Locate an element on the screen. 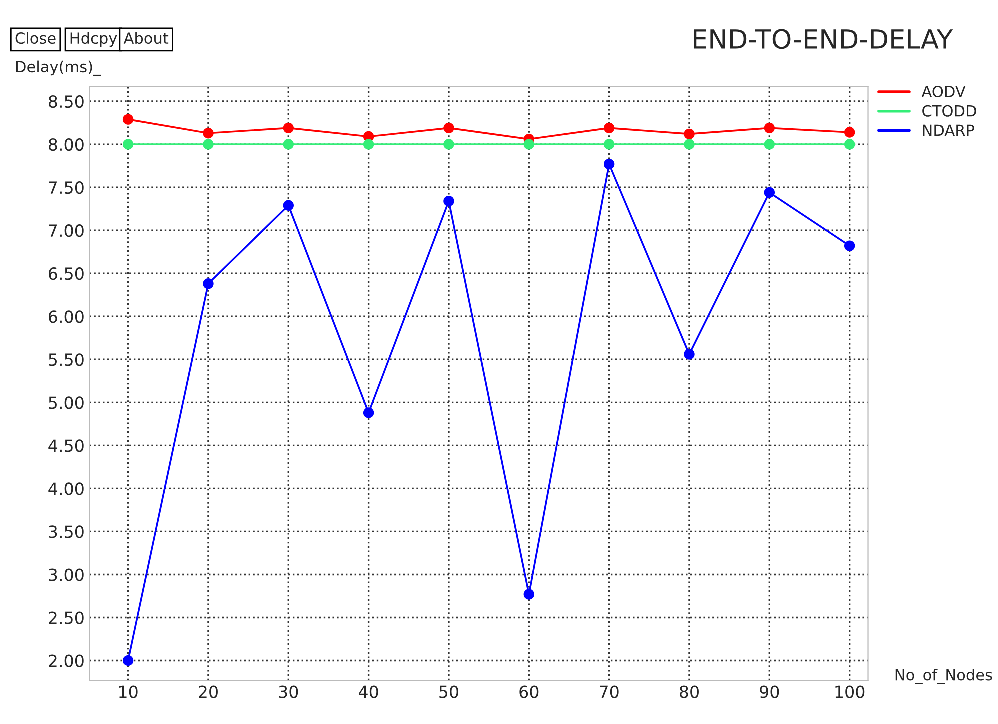 The width and height of the screenshot is (998, 724). y-tick-label: 8.00 is located at coordinates (66, 145).